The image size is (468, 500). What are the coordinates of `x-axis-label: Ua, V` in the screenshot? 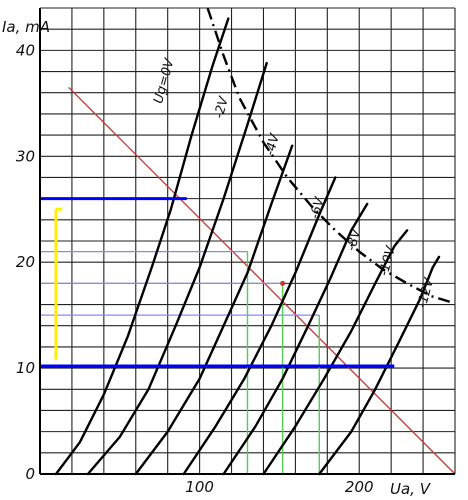 It's located at (411, 489).